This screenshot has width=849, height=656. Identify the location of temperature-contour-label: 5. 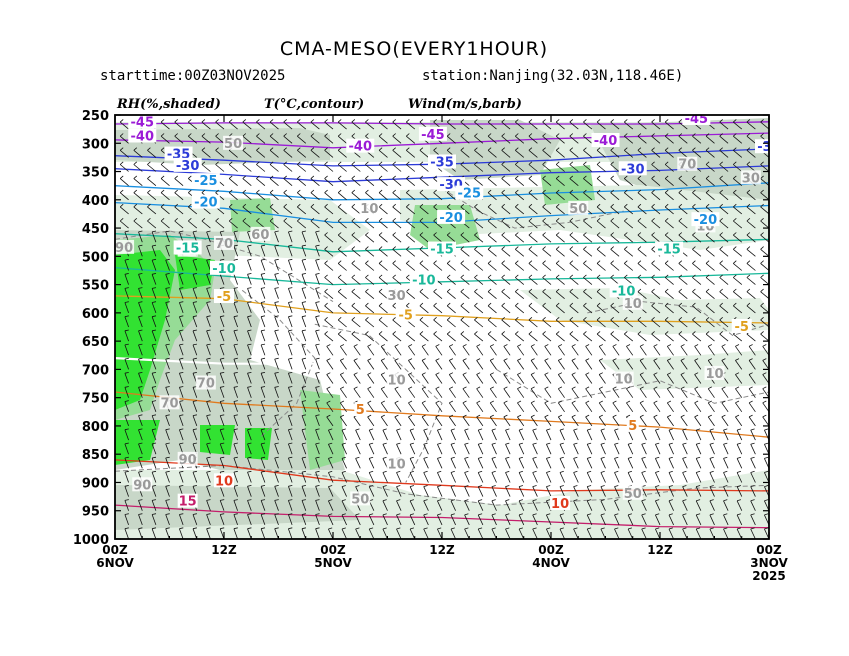
(360, 410).